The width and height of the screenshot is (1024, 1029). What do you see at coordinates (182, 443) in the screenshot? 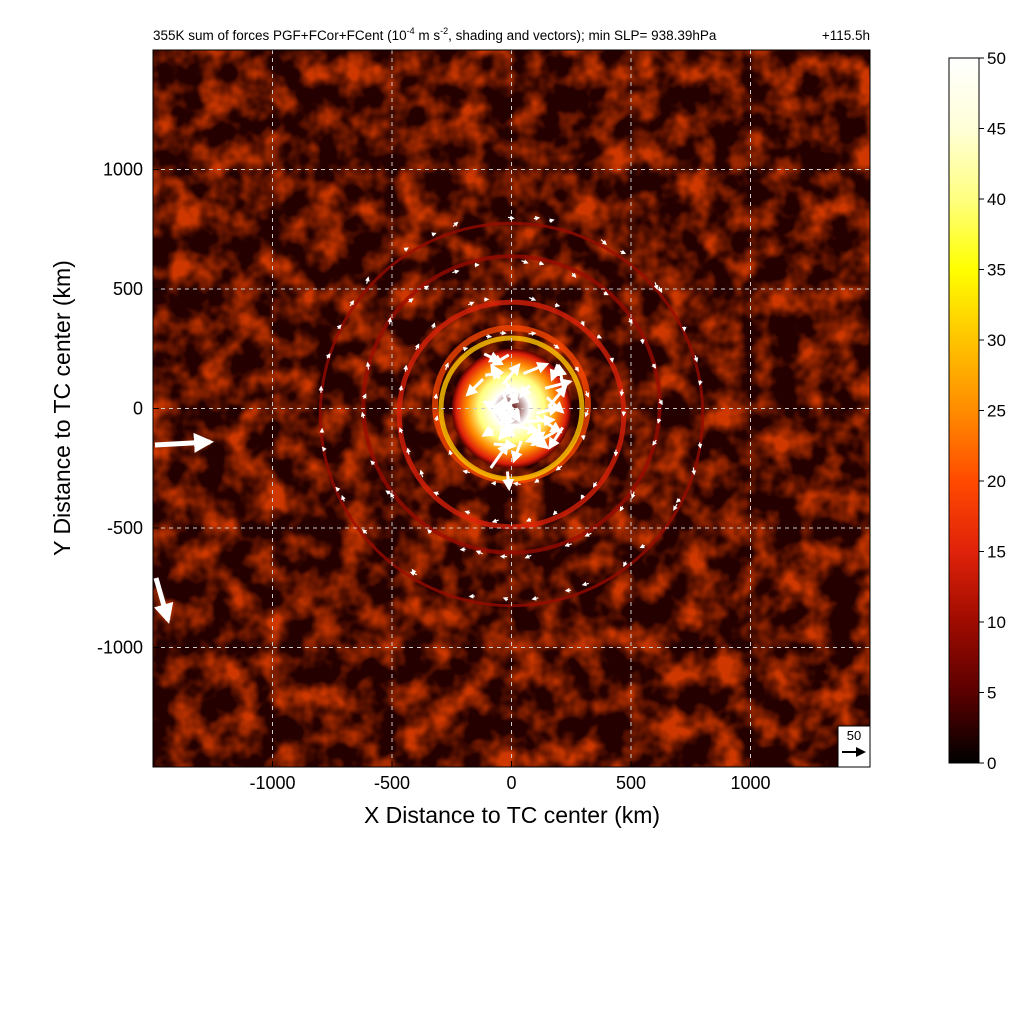
I see `force-vector-edge` at bounding box center [182, 443].